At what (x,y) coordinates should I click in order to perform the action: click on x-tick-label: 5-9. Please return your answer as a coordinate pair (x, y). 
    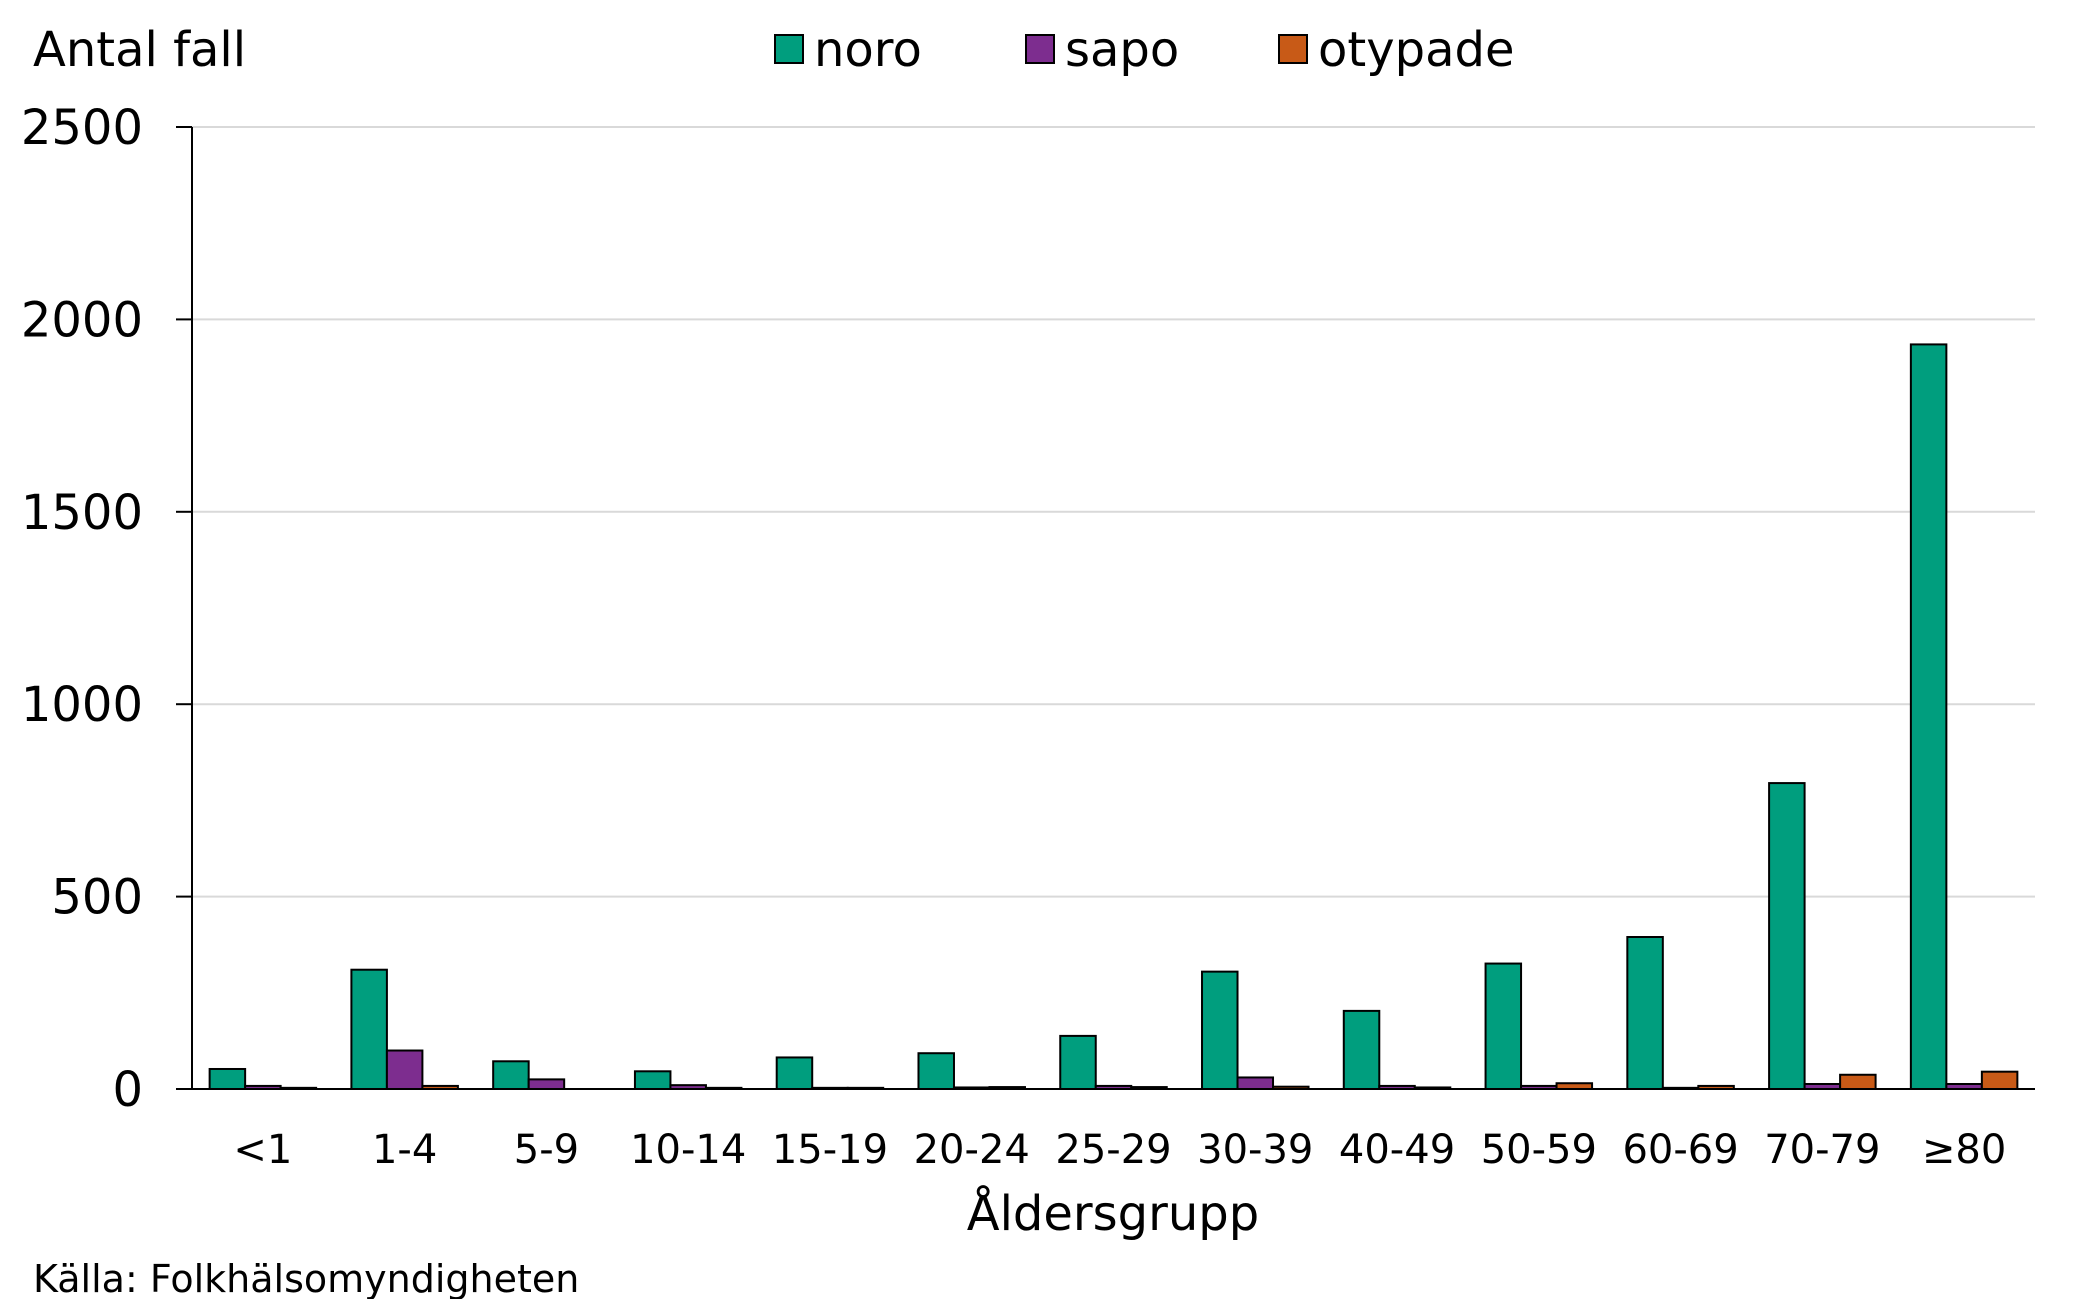
    Looking at the image, I should click on (546, 1150).